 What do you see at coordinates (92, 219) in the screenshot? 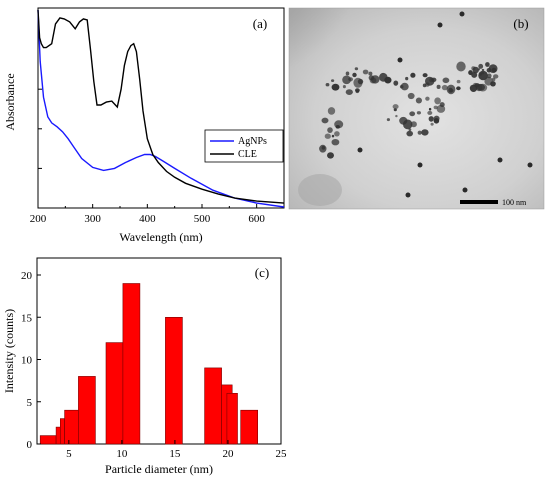
I see `x-tick-label: 300` at bounding box center [92, 219].